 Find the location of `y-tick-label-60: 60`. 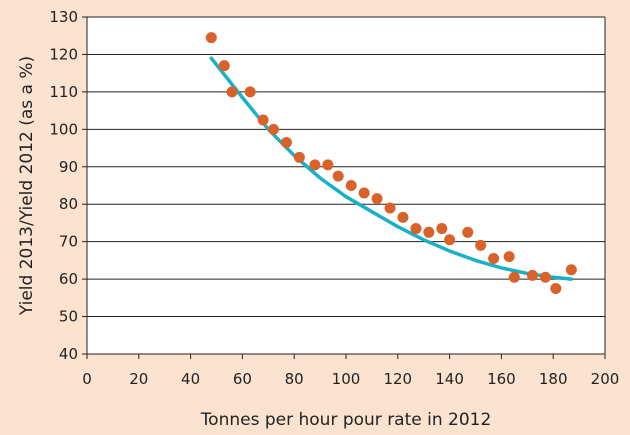

y-tick-label-60: 60 is located at coordinates (68, 279).